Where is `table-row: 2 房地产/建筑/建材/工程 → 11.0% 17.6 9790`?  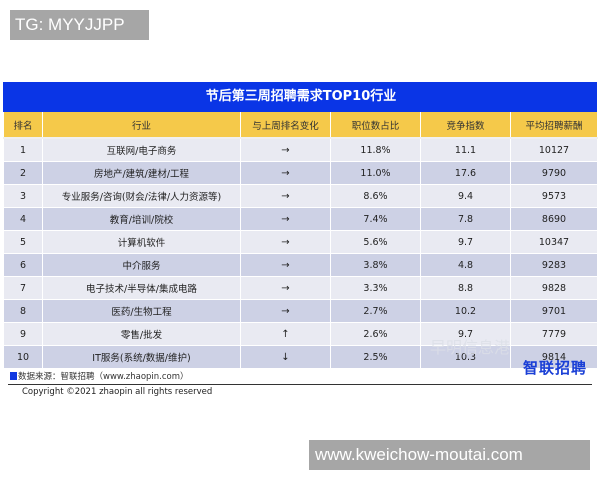 table-row: 2 房地产/建筑/建材/工程 → 11.0% 17.6 9790 is located at coordinates (300, 173).